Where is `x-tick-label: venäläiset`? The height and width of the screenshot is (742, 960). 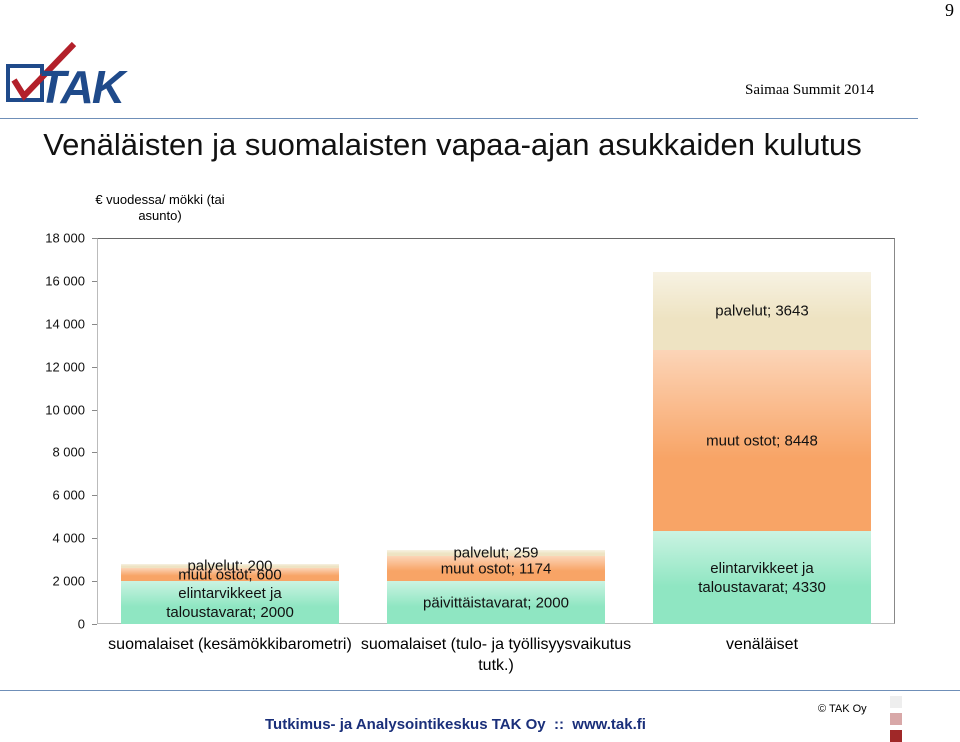 x-tick-label: venäläiset is located at coordinates (762, 644).